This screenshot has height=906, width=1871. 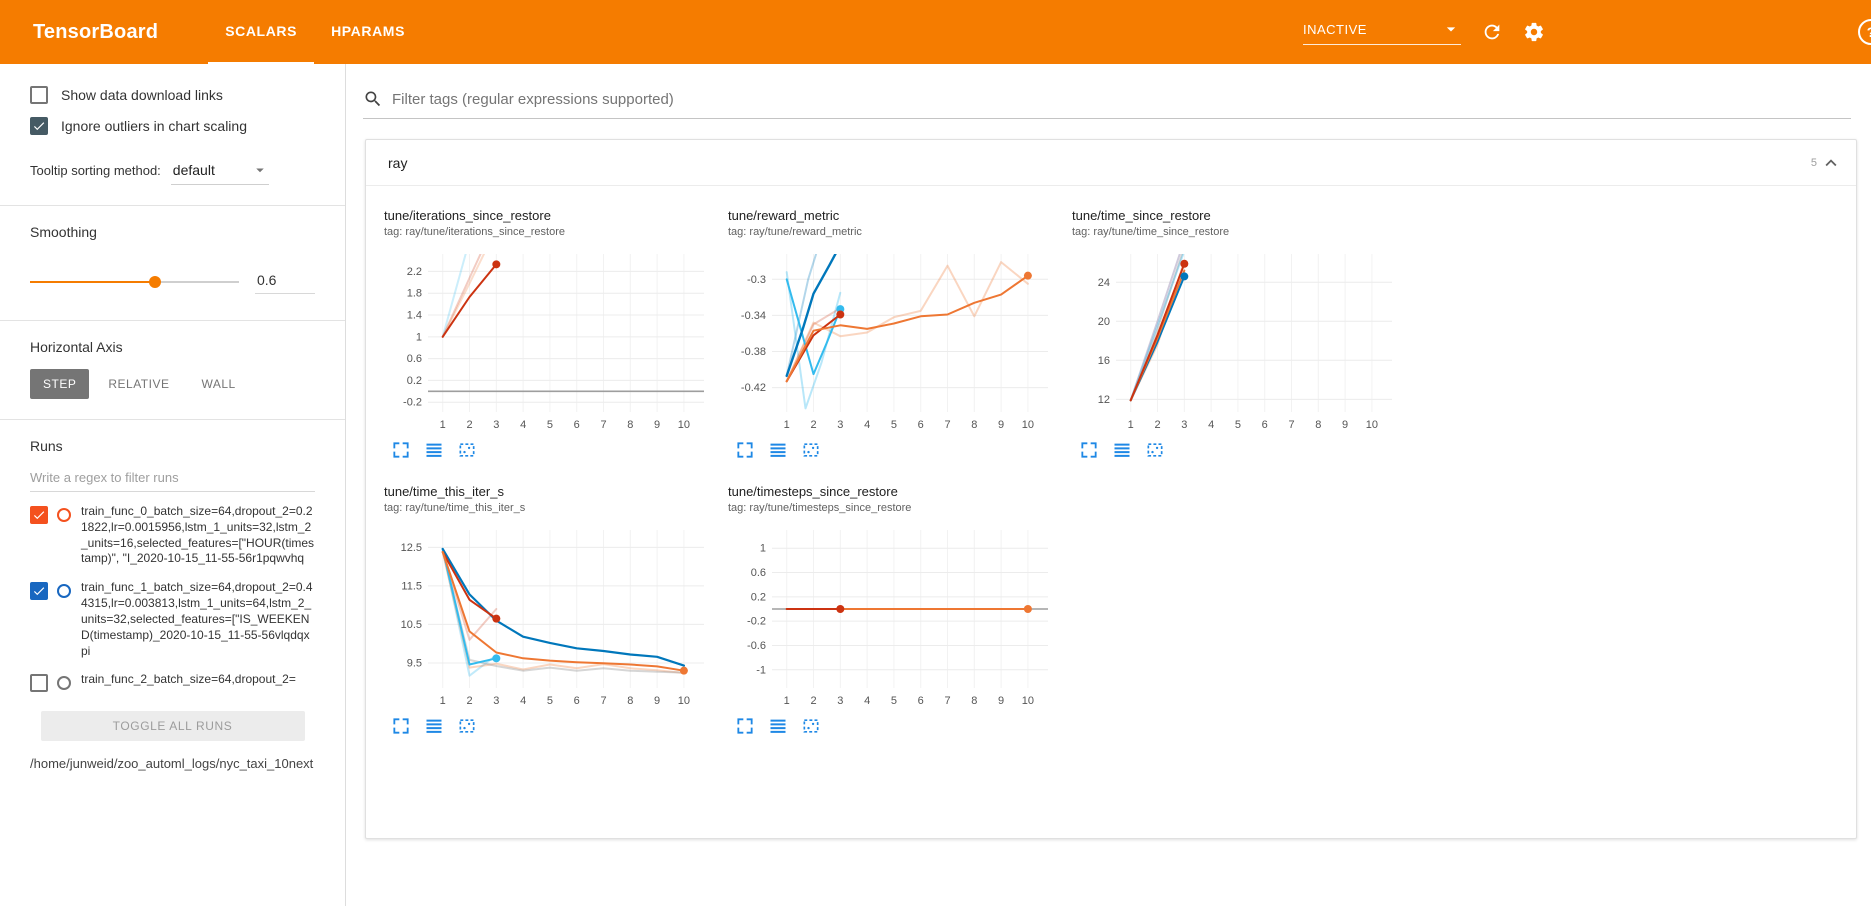 I want to click on runs-filter-input, so click(x=172, y=478).